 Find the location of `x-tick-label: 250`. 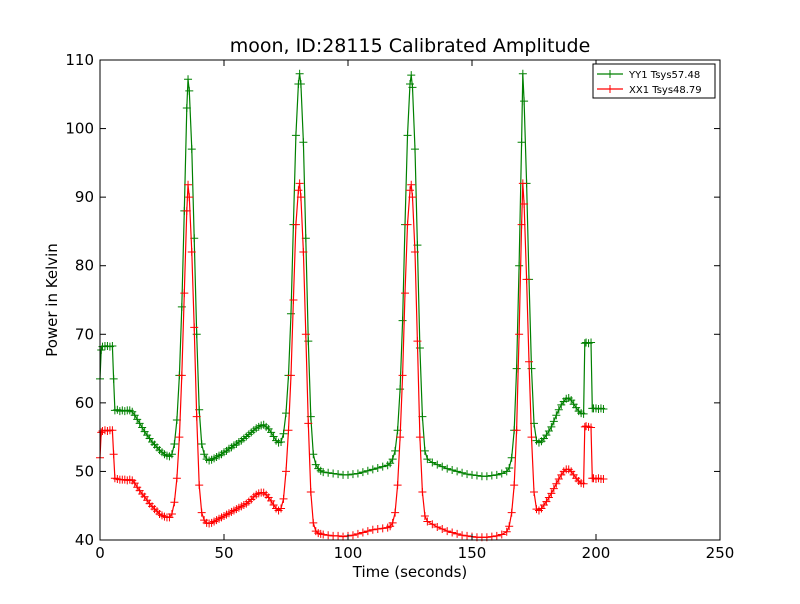

x-tick-label: 250 is located at coordinates (720, 553).